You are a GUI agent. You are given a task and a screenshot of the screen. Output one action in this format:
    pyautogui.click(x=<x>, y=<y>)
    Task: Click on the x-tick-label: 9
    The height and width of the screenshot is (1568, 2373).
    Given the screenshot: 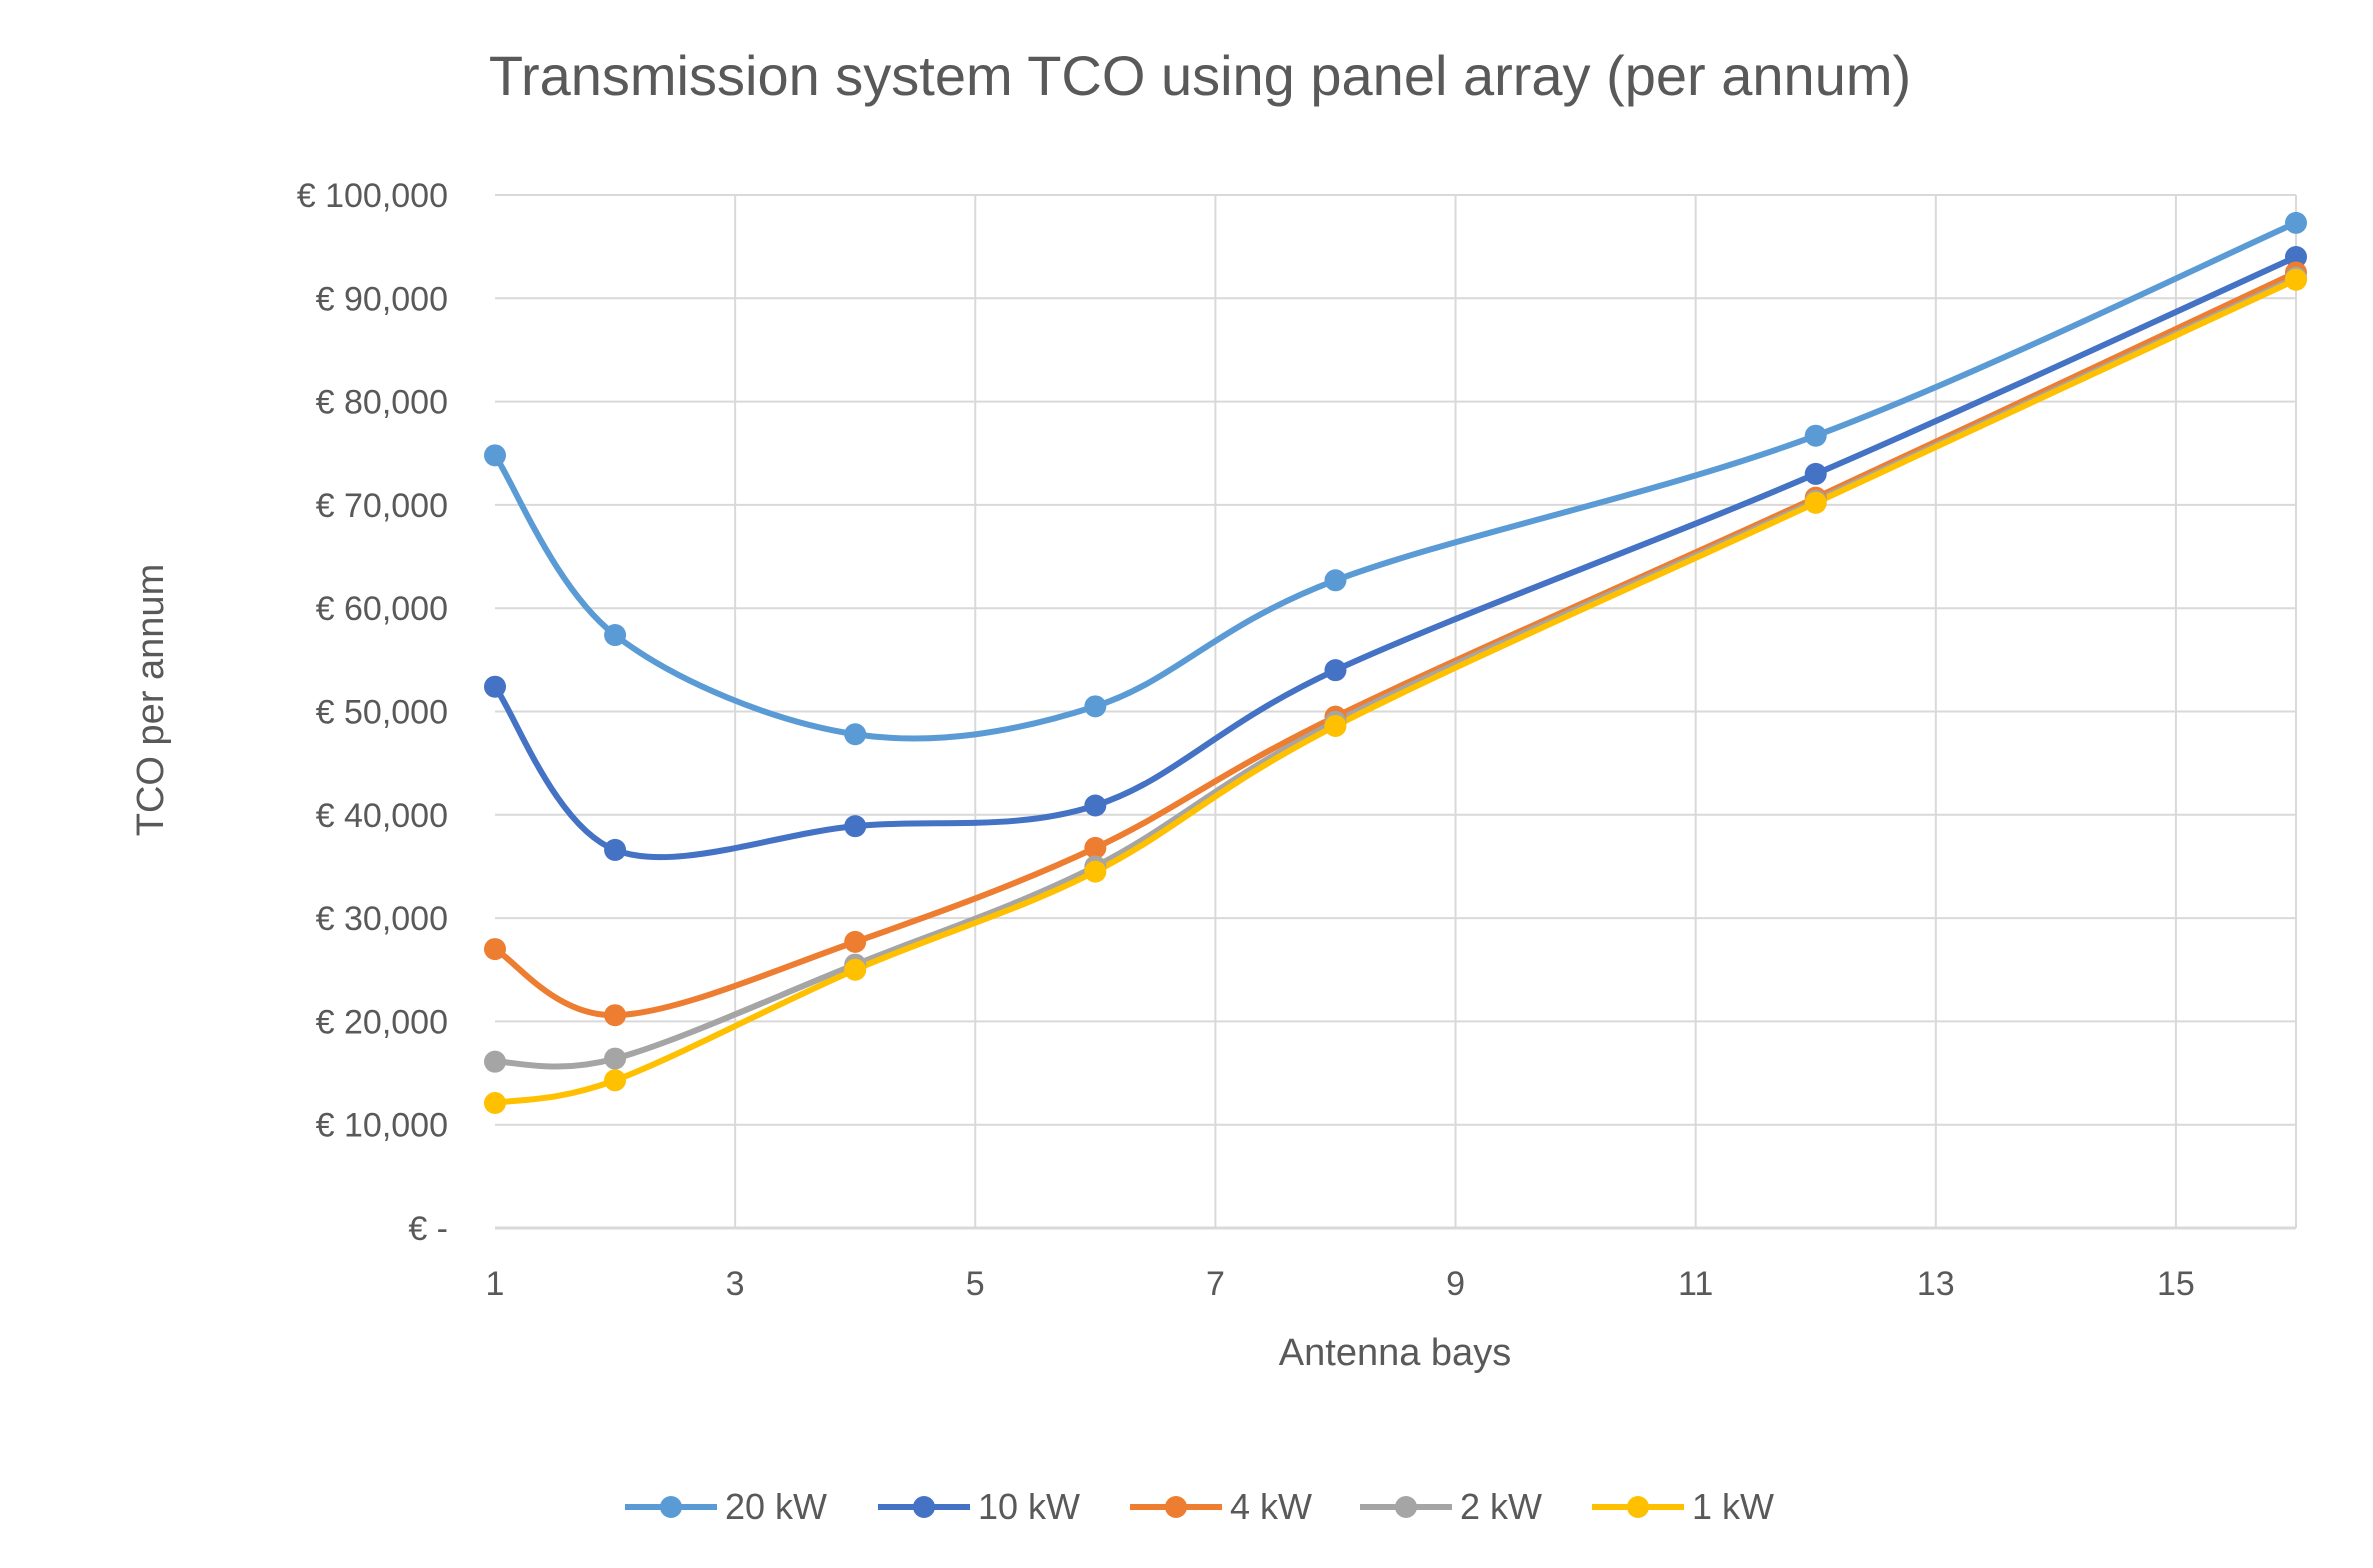 What is the action you would take?
    pyautogui.click(x=1455, y=1284)
    